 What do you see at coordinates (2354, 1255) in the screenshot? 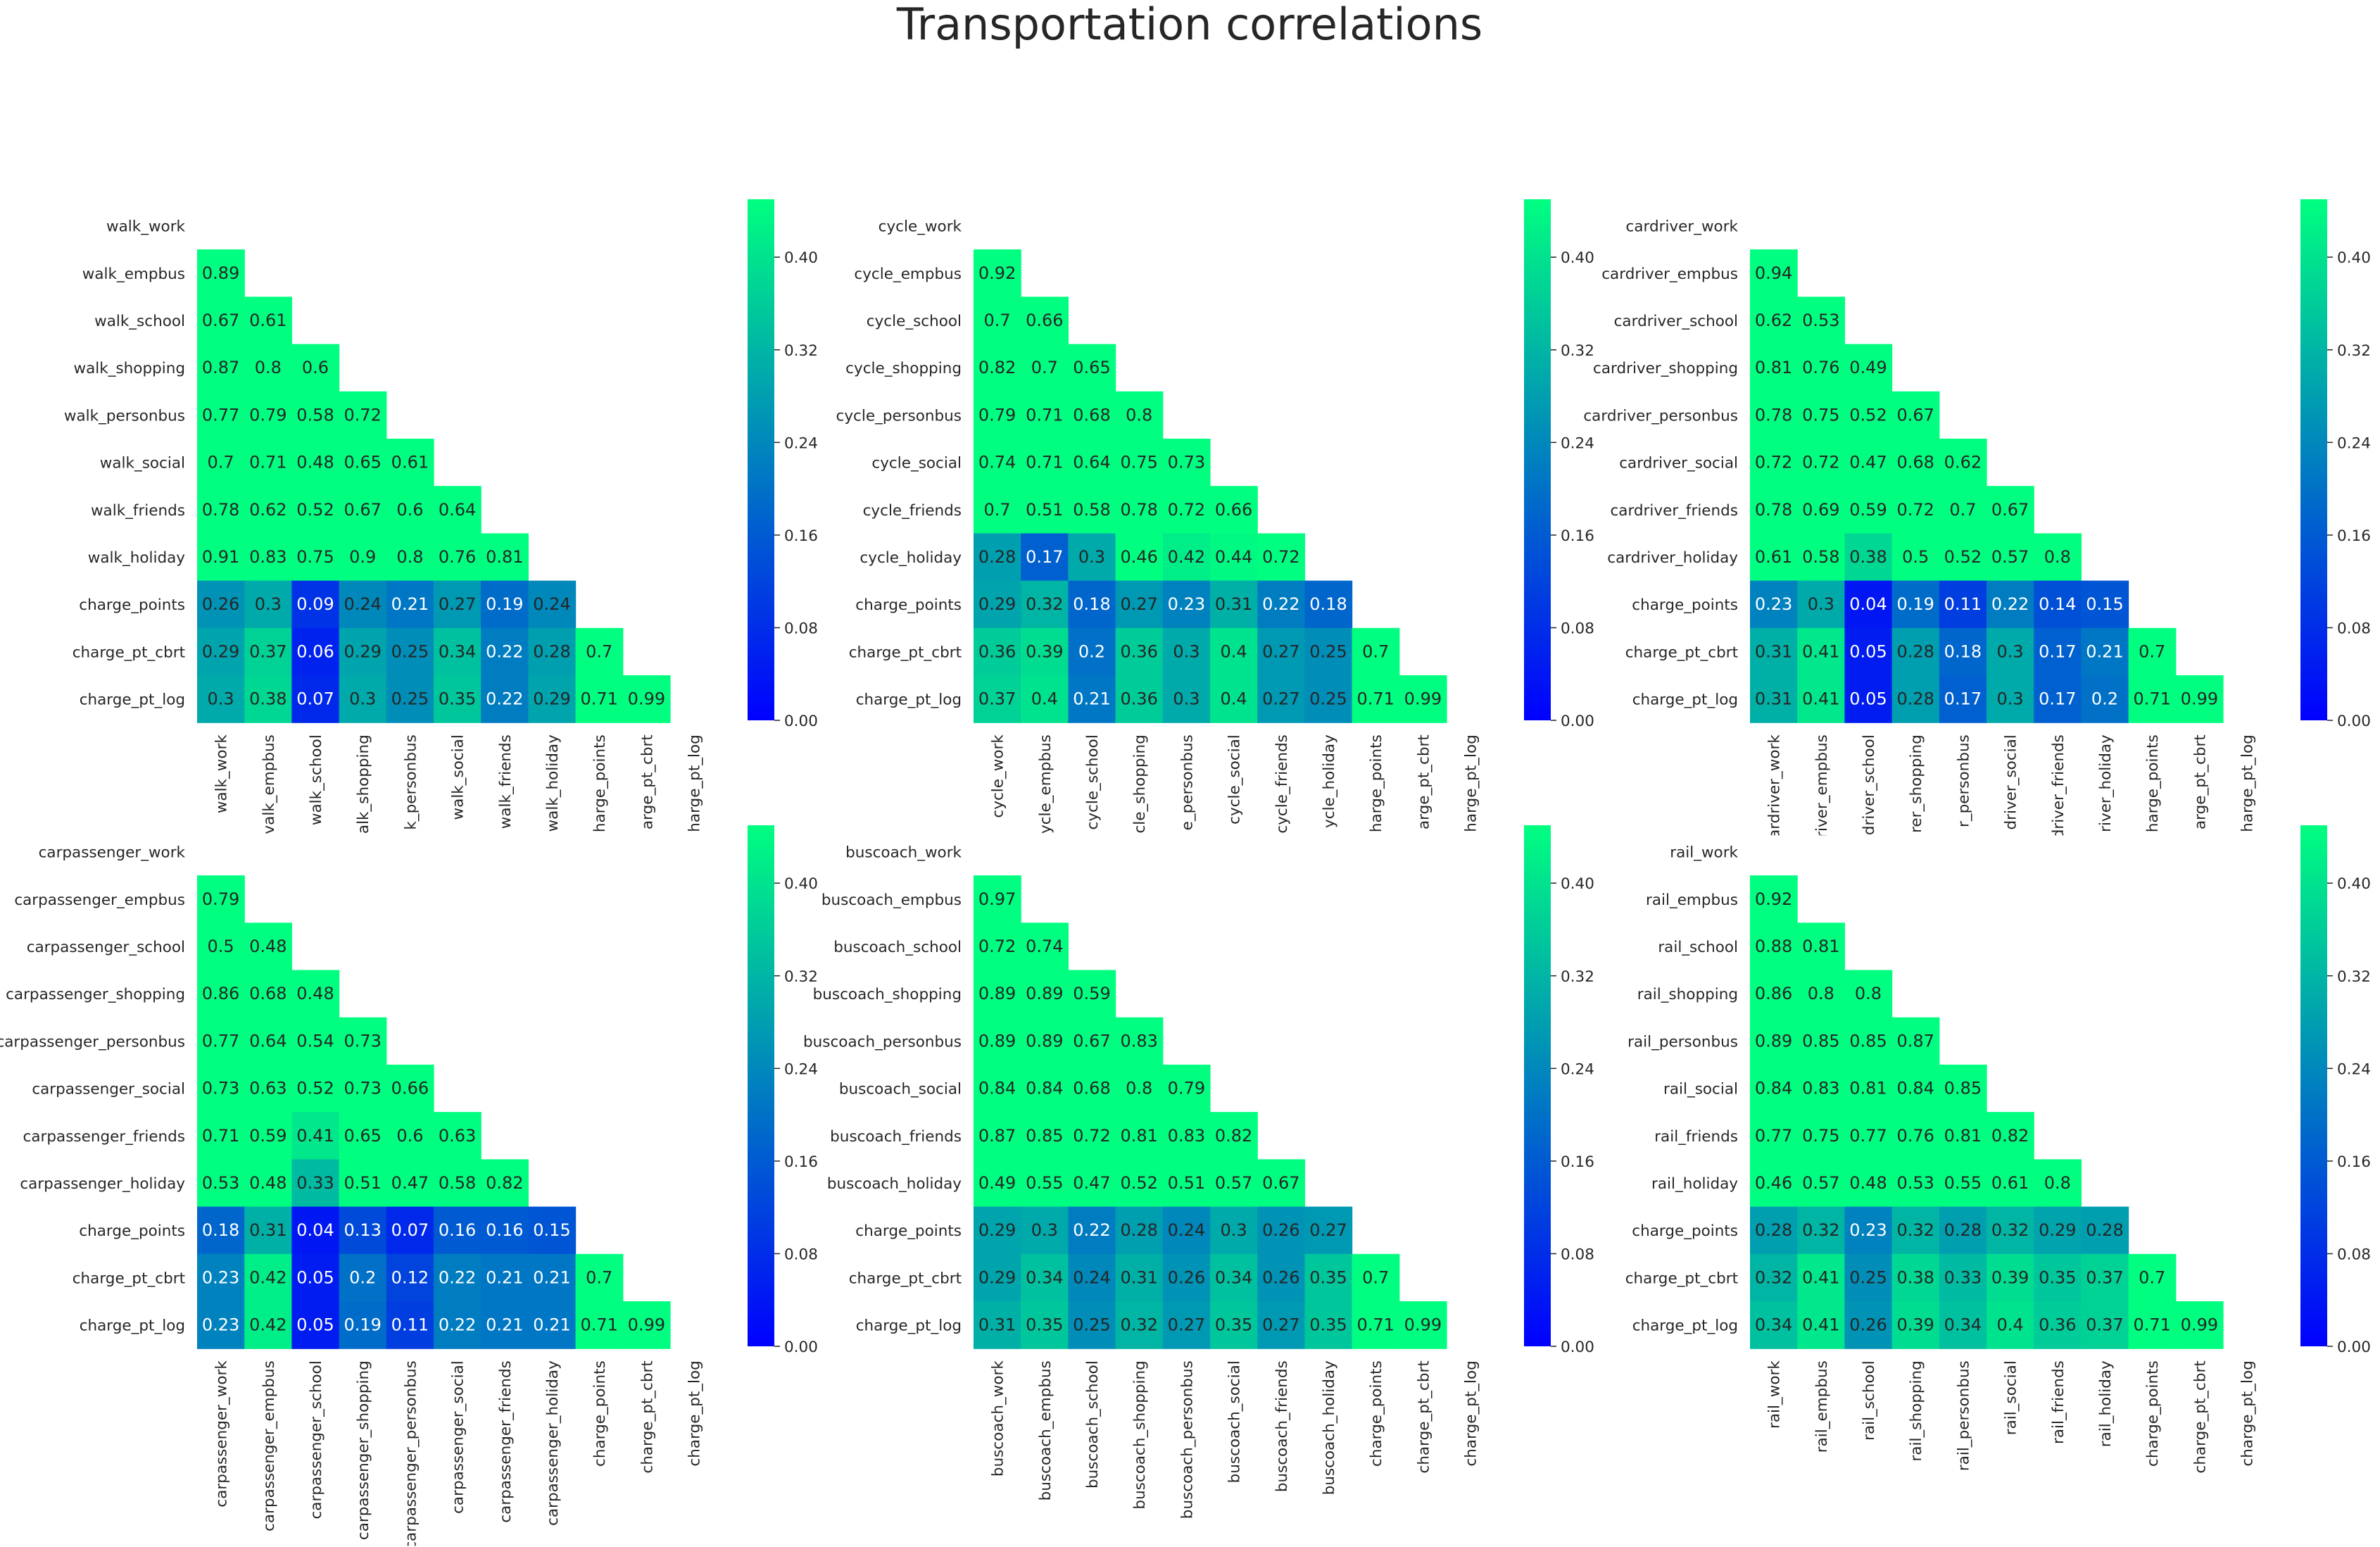
I see `colorbar-tick-label: 0.08` at bounding box center [2354, 1255].